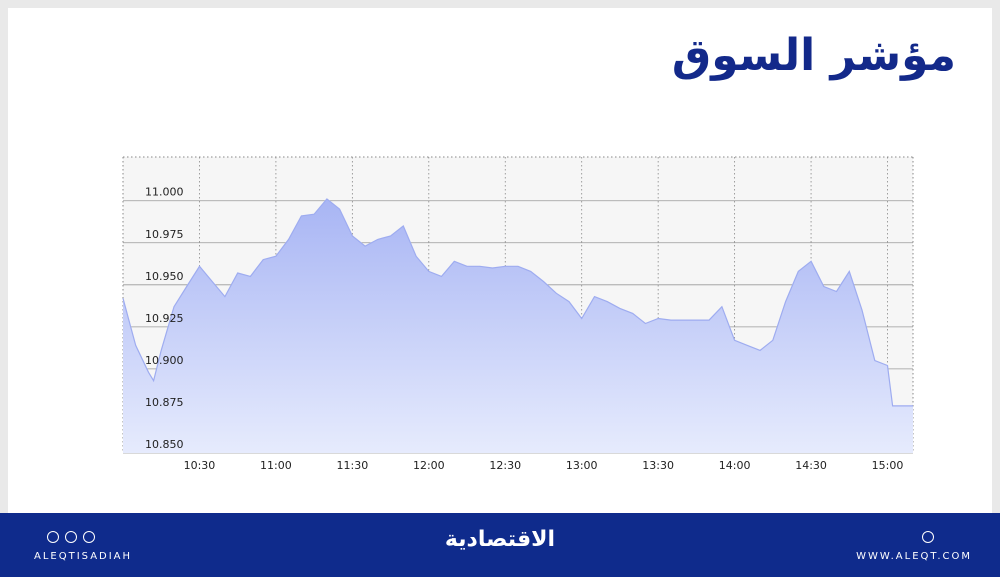 Image resolution: width=1000 pixels, height=577 pixels. I want to click on y-tick-label: 10.975, so click(164, 234).